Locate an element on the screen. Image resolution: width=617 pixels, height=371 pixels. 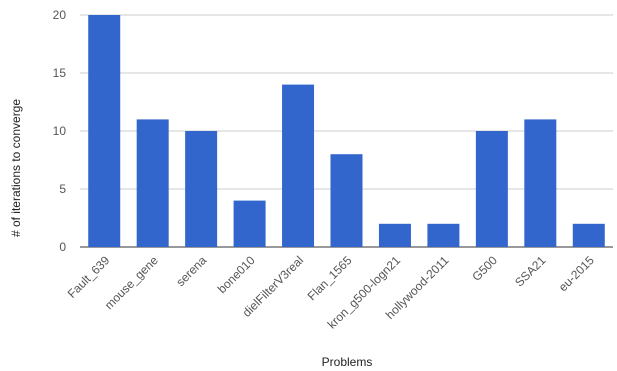
x-tick-label: SSA21 is located at coordinates (530, 271).